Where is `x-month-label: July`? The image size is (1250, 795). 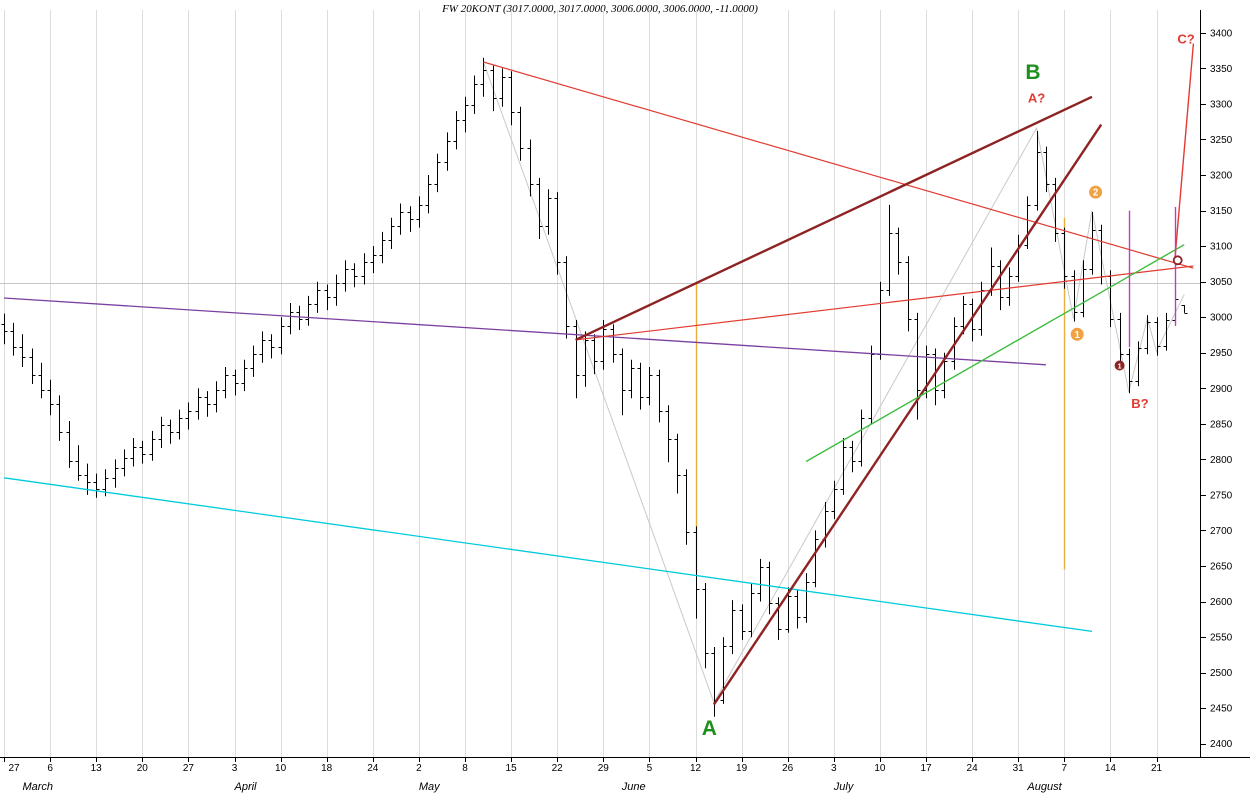 x-month-label: July is located at coordinates (844, 787).